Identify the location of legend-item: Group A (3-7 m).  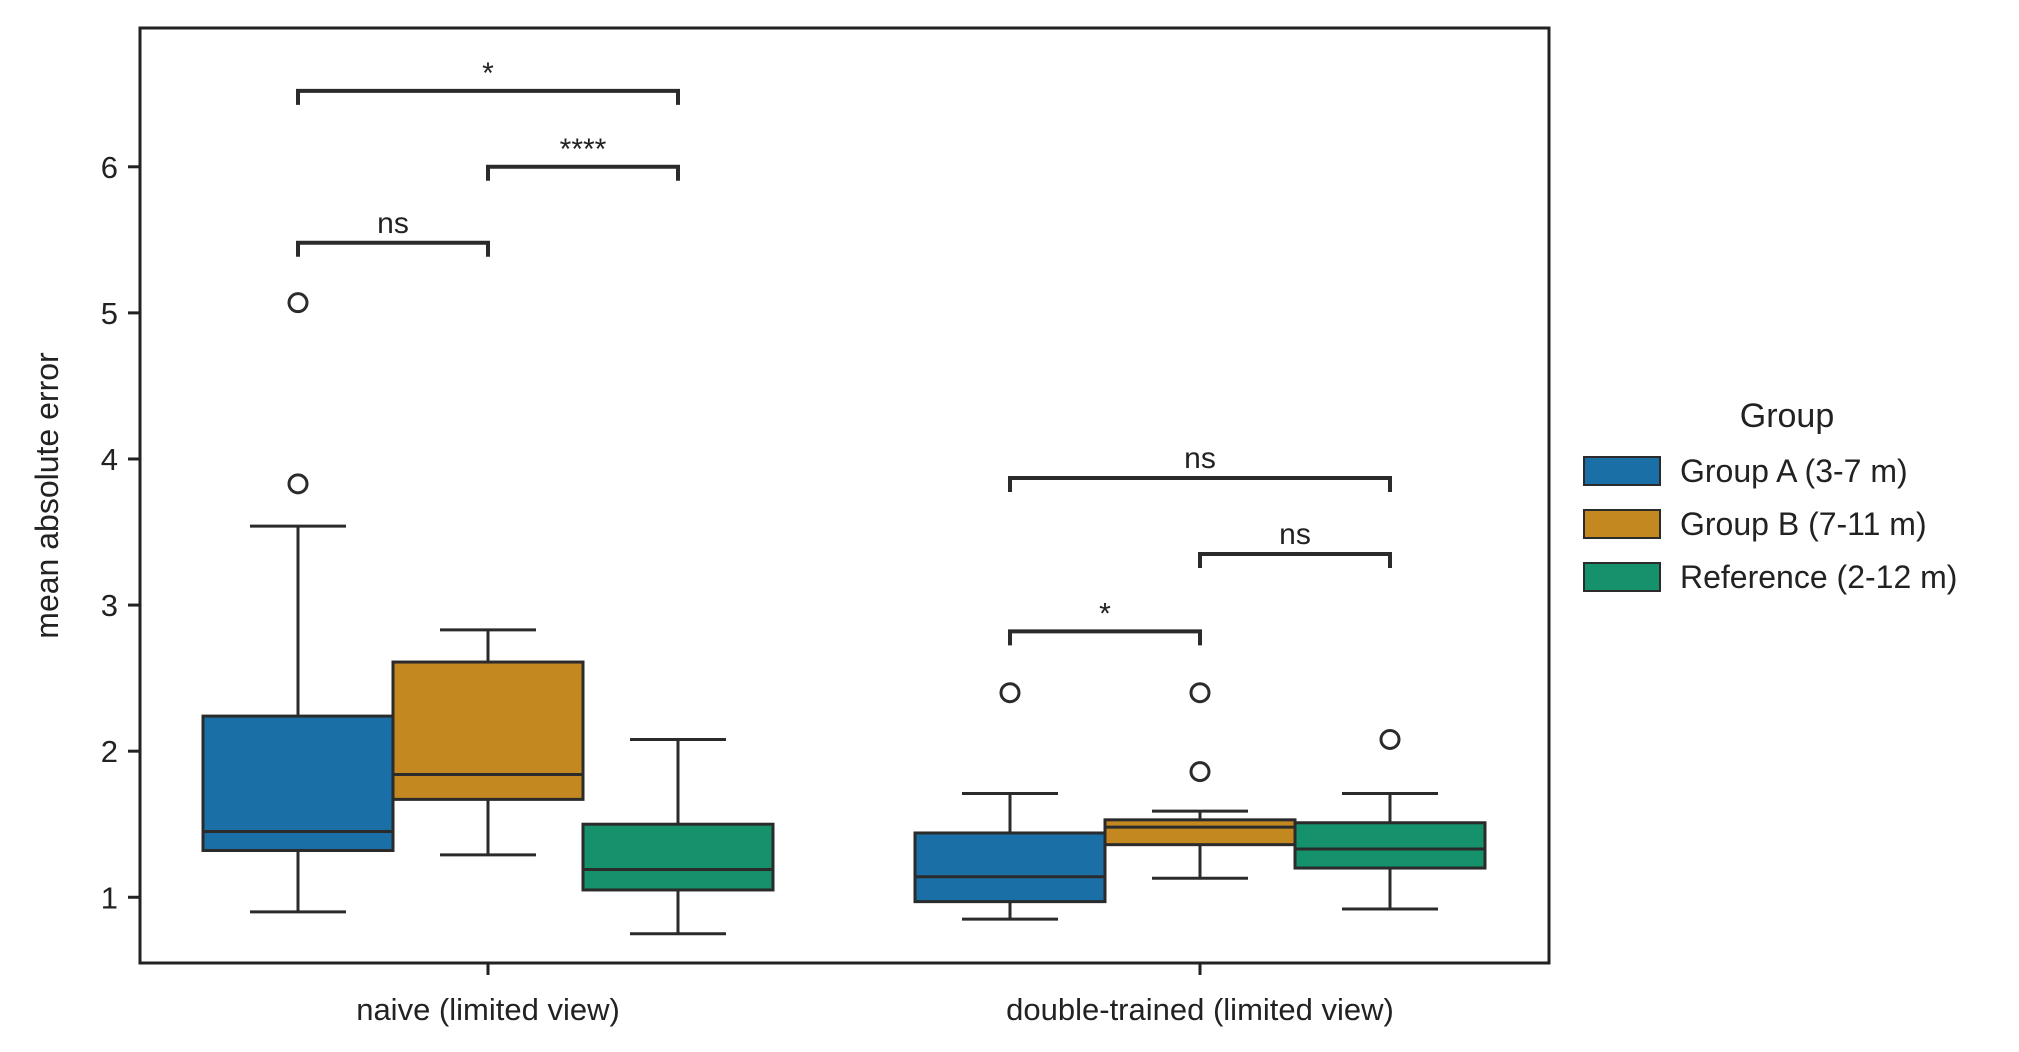
(1745, 471).